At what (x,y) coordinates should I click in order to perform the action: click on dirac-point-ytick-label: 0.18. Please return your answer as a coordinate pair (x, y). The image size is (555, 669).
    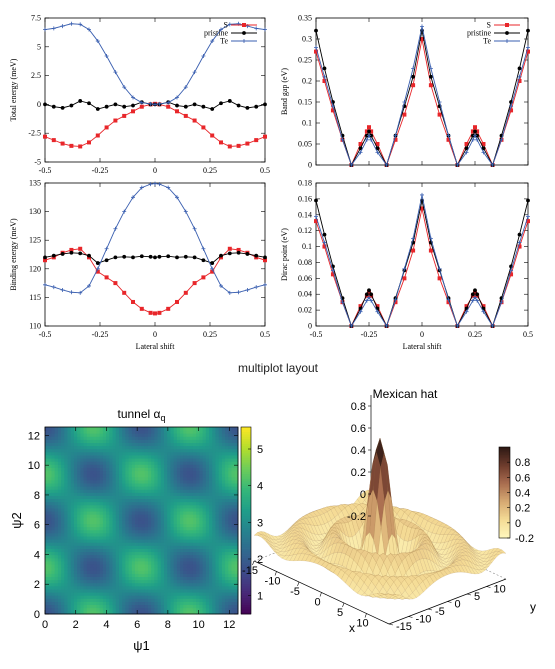
    Looking at the image, I should click on (305, 183).